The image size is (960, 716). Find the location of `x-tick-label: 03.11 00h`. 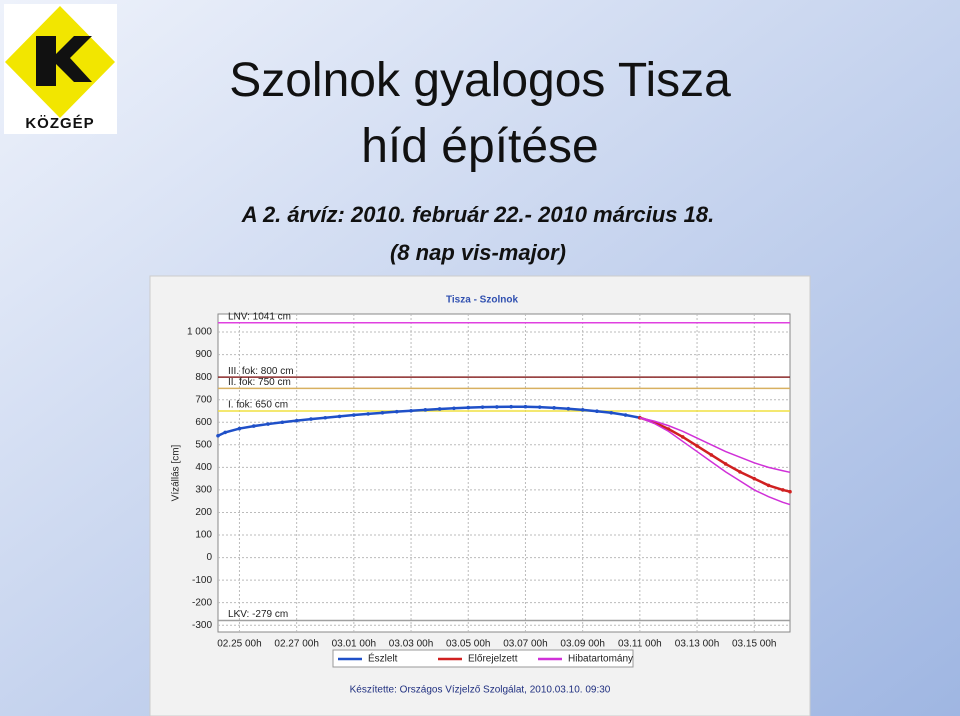

x-tick-label: 03.11 00h is located at coordinates (640, 644).